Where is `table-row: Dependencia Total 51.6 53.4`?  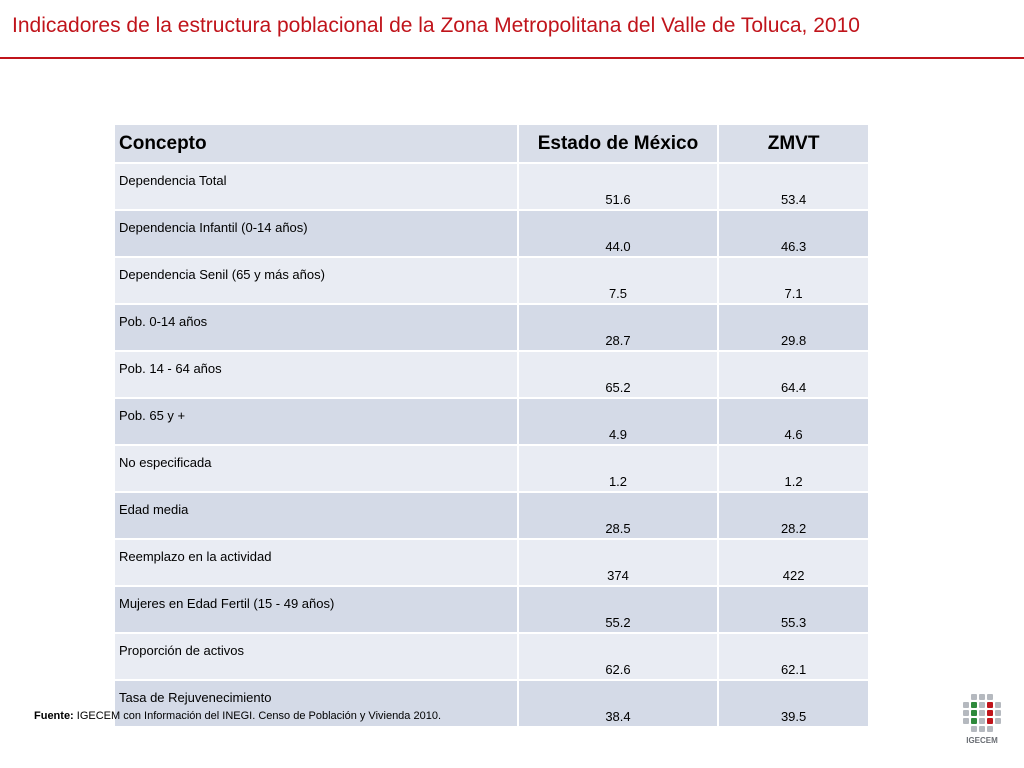
table-row: Dependencia Total 51.6 53.4 is located at coordinates (492, 186).